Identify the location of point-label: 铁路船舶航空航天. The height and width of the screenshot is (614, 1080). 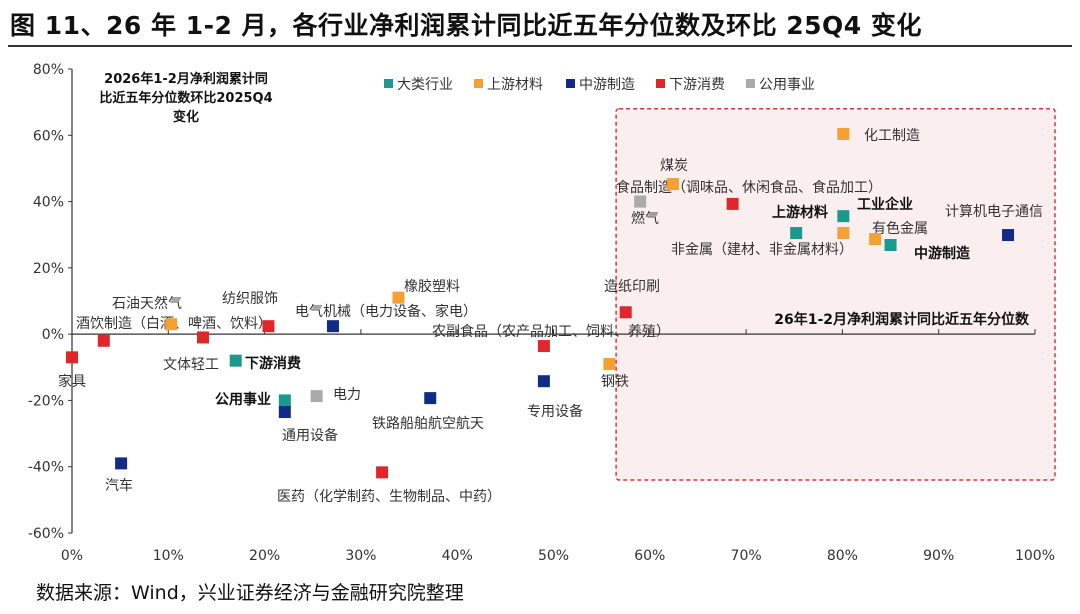
(428, 424).